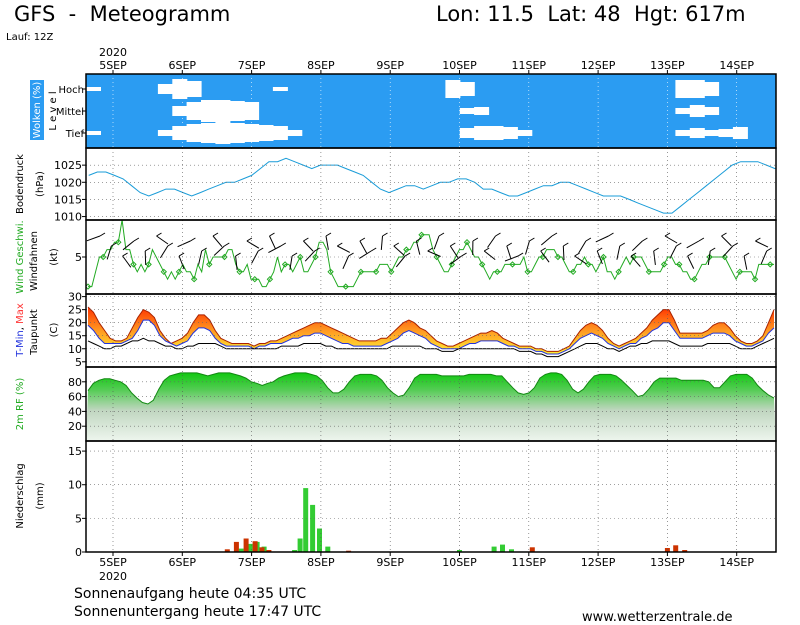  What do you see at coordinates (71, 90) in the screenshot?
I see `cloud-level-label: Hoch` at bounding box center [71, 90].